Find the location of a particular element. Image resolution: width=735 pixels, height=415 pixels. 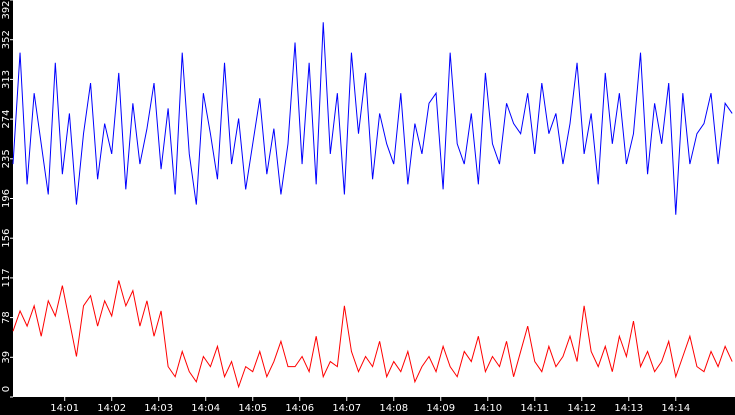

x-tick-label: 14:13 is located at coordinates (628, 408).